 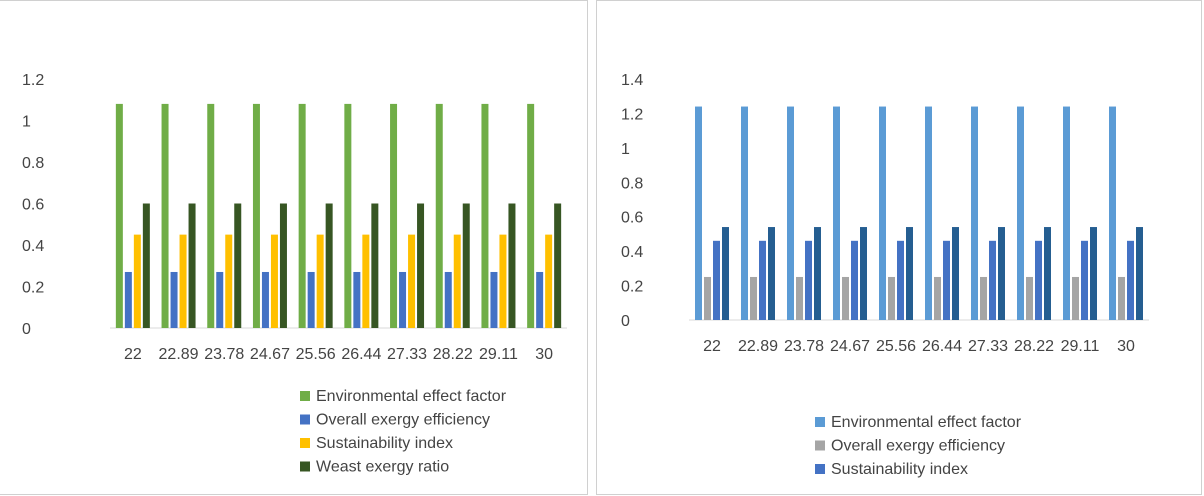 What do you see at coordinates (382, 467) in the screenshot?
I see `legend-label: Weast exergy ratio` at bounding box center [382, 467].